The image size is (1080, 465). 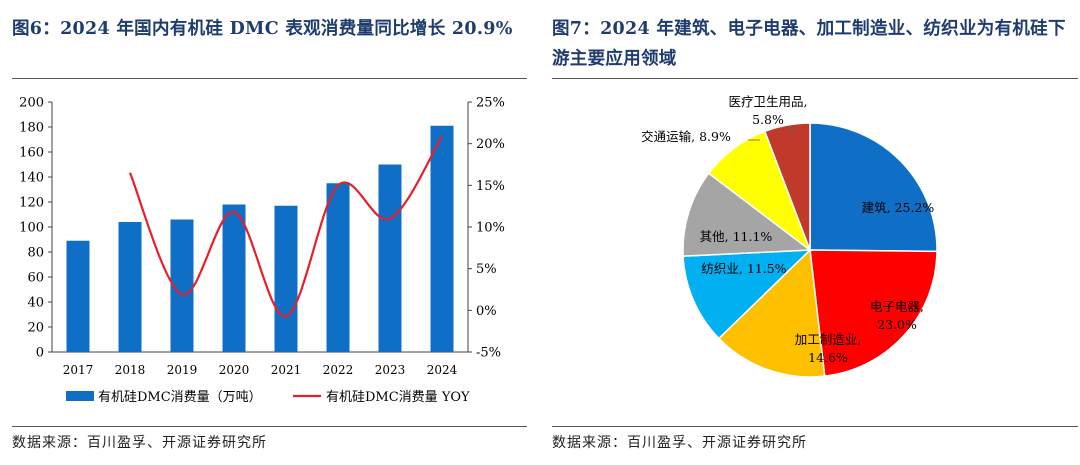 What do you see at coordinates (897, 324) in the screenshot?
I see `slice-value: 23.0%` at bounding box center [897, 324].